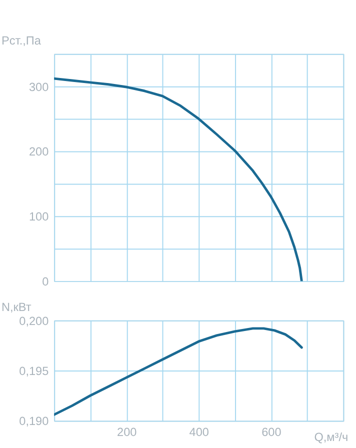 The width and height of the screenshot is (356, 448). I want to click on y-tick-label: 200, so click(39, 151).